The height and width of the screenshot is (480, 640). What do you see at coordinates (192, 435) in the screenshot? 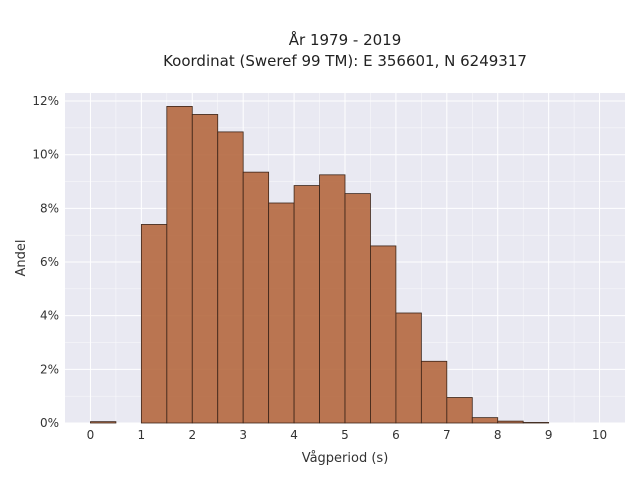
I see `x-tick-label: 2` at bounding box center [192, 435].